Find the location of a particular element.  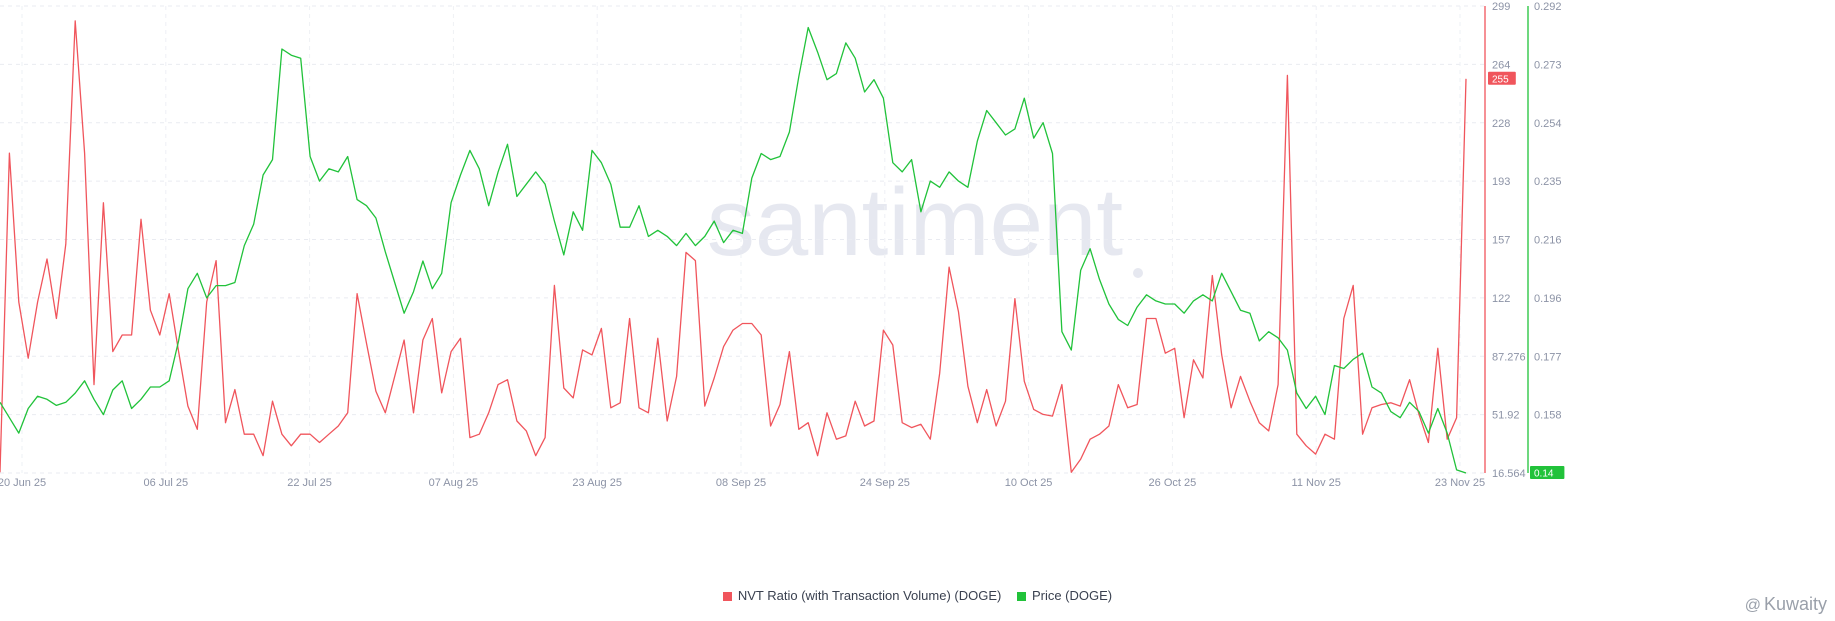

left-axis-tick: 299 is located at coordinates (1501, 7).